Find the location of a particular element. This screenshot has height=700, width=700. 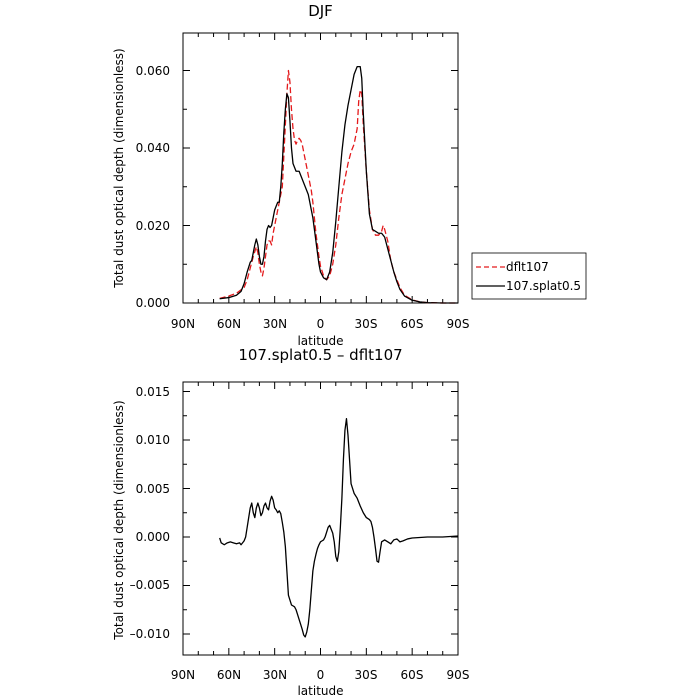

bottom-xtick-label-1: 60N is located at coordinates (229, 675).